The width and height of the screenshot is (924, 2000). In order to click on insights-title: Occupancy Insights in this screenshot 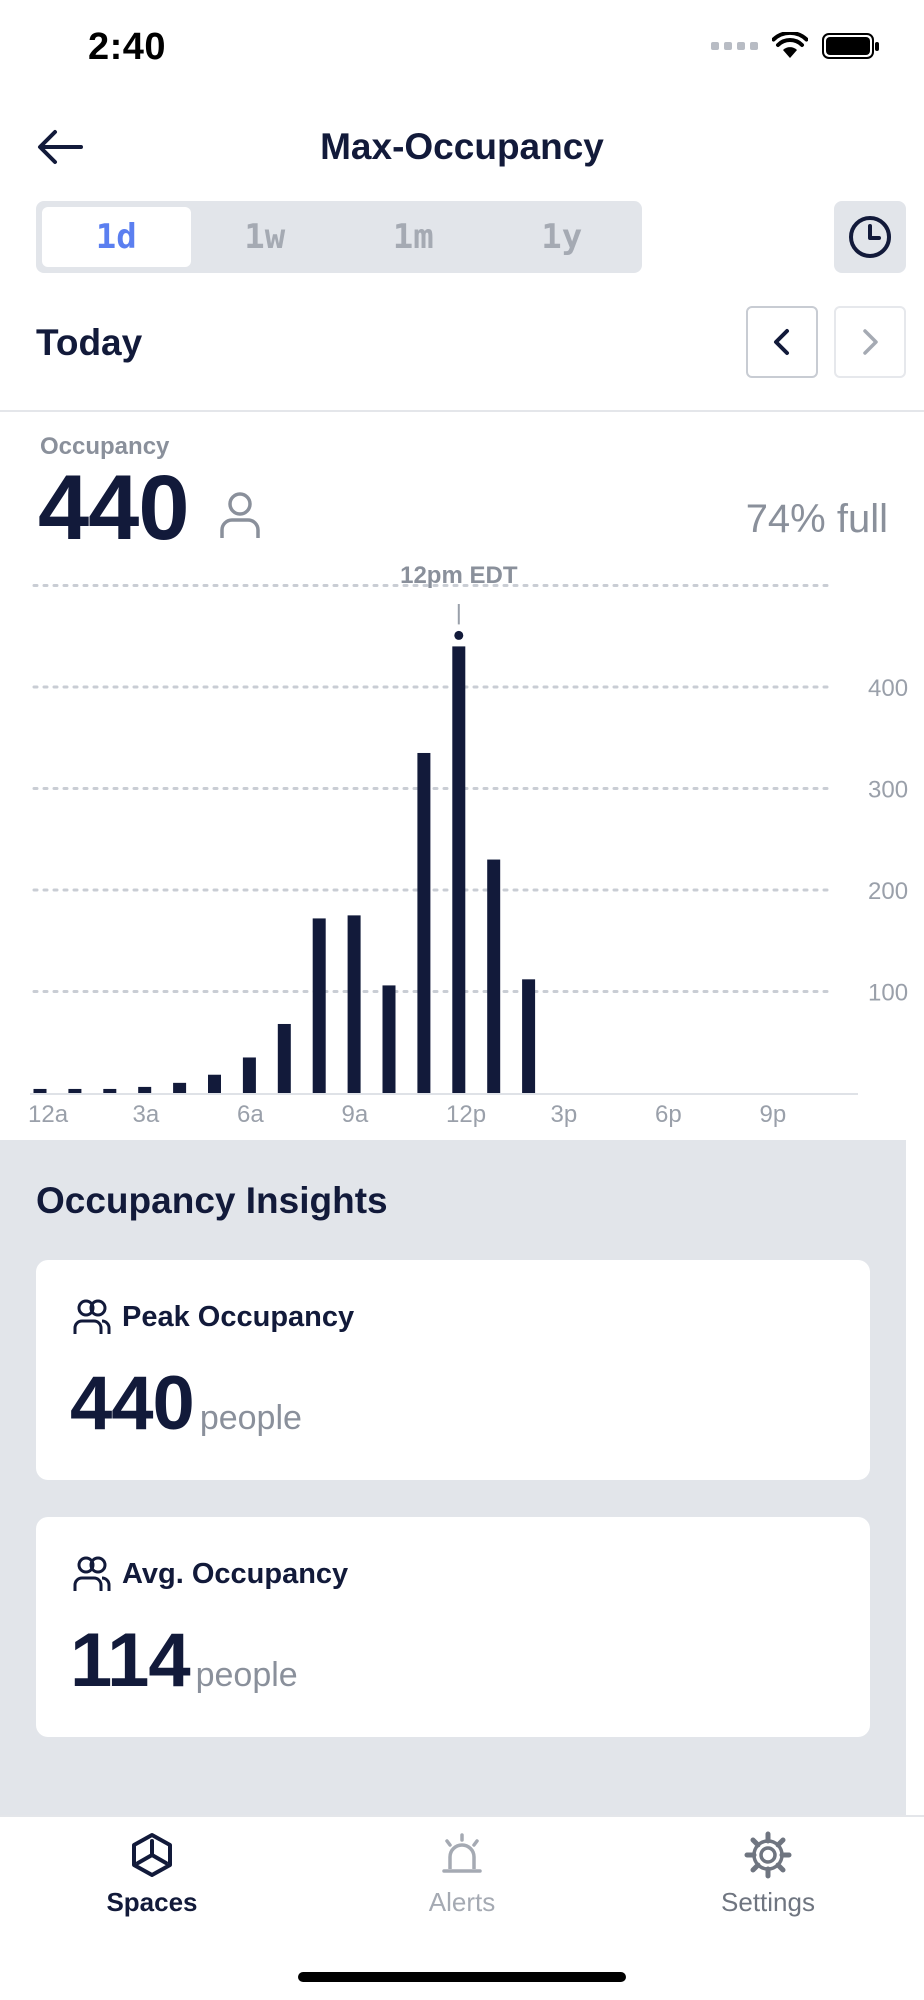, I will do `click(212, 1200)`.